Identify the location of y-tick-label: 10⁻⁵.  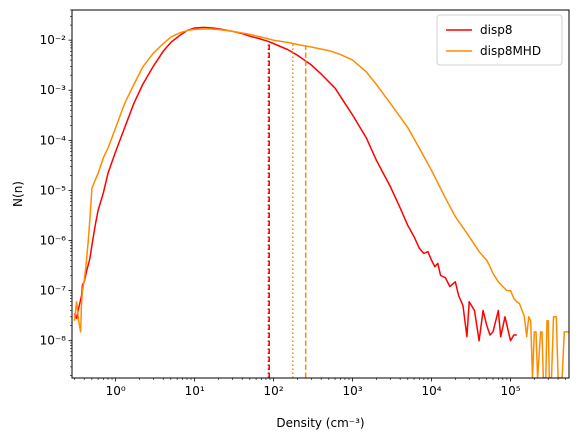
(53, 190).